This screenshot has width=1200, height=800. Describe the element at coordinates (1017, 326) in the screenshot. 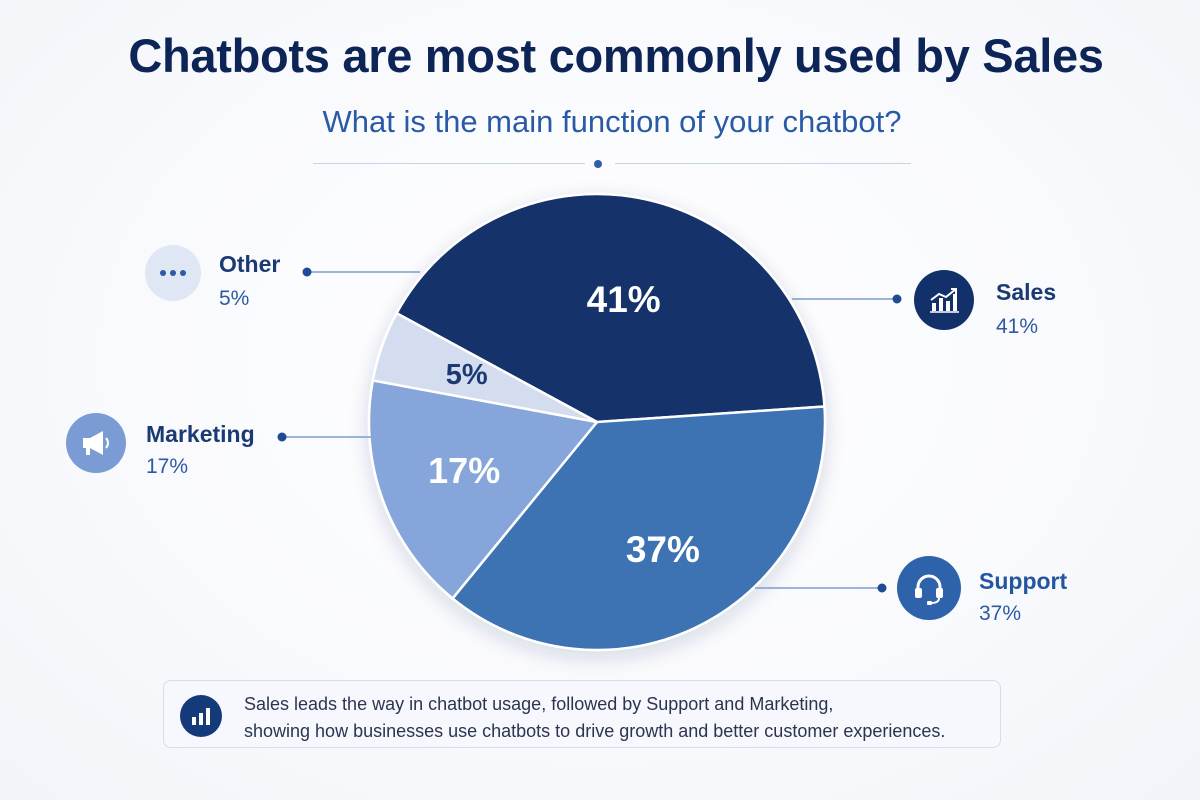

I see `legend-sales-pct: 41%` at that location.